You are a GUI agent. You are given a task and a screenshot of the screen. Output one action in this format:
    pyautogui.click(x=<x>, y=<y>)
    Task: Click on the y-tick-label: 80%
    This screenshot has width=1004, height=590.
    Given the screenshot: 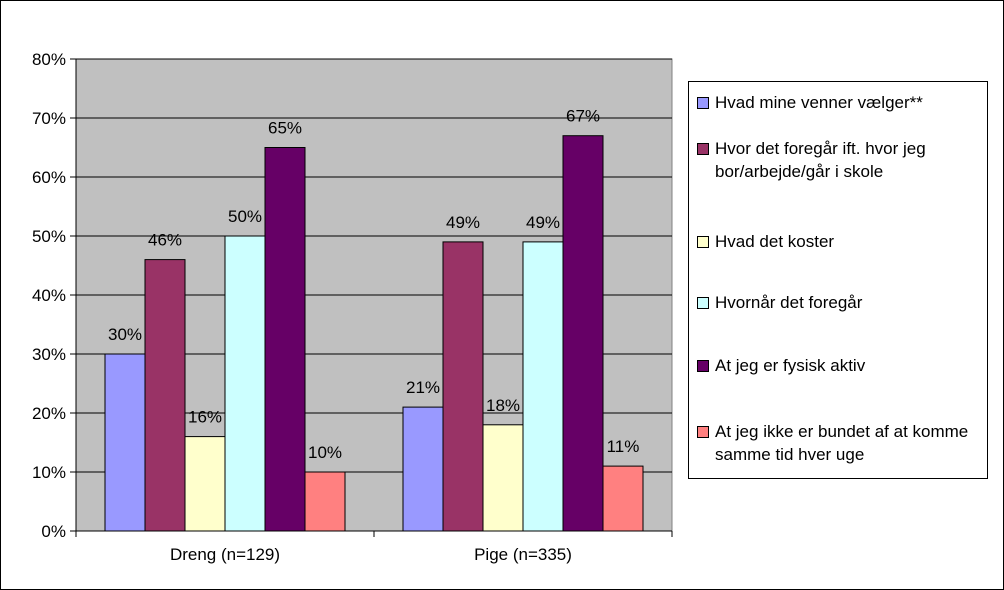 What is the action you would take?
    pyautogui.click(x=49, y=59)
    